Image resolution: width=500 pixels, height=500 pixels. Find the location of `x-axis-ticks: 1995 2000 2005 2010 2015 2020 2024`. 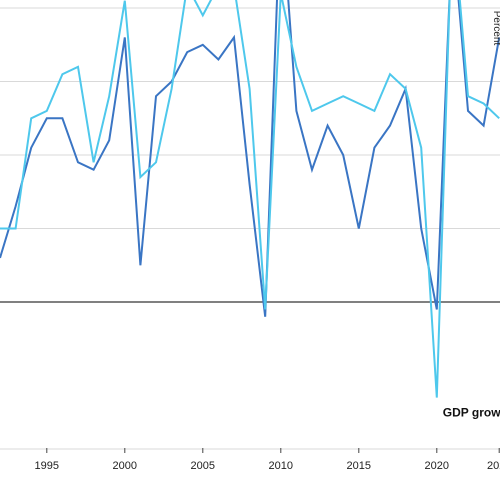

x-axis-ticks: 1995 2000 2005 2010 2015 2020 2024 is located at coordinates (267, 460).